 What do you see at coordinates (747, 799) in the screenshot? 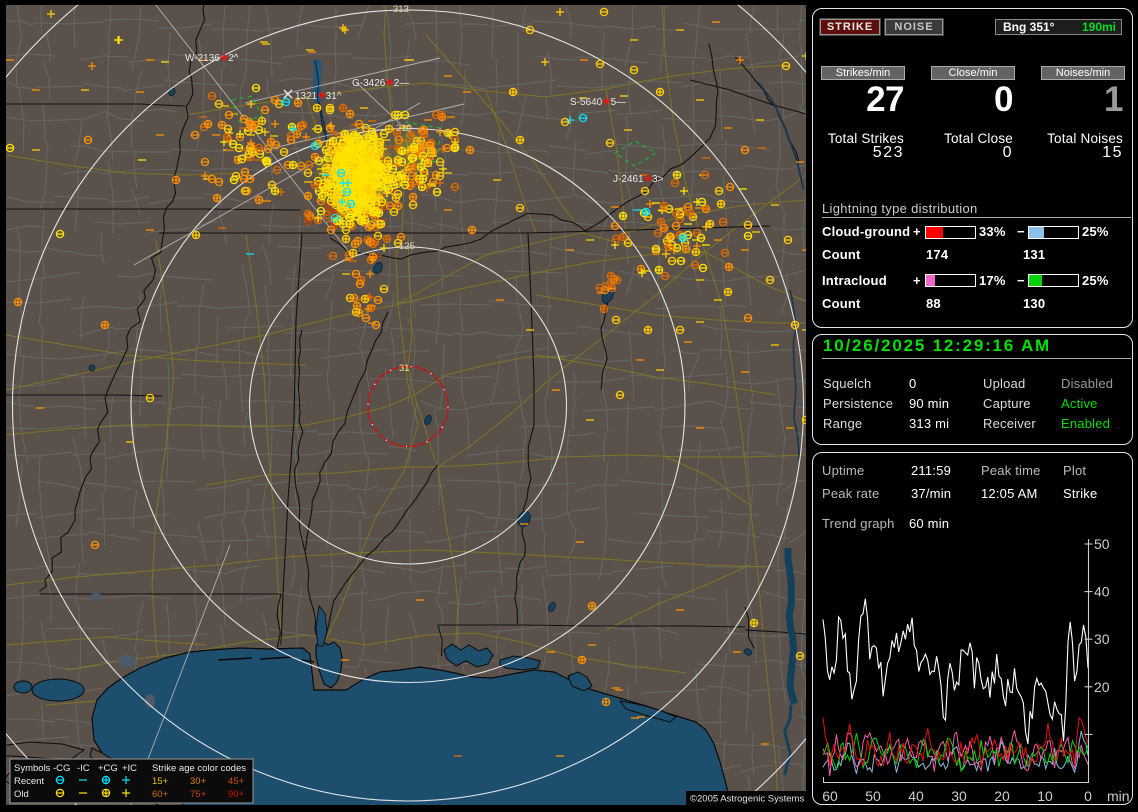
I see `svg-text: ©2005 Astrogenic Systems` at bounding box center [747, 799].